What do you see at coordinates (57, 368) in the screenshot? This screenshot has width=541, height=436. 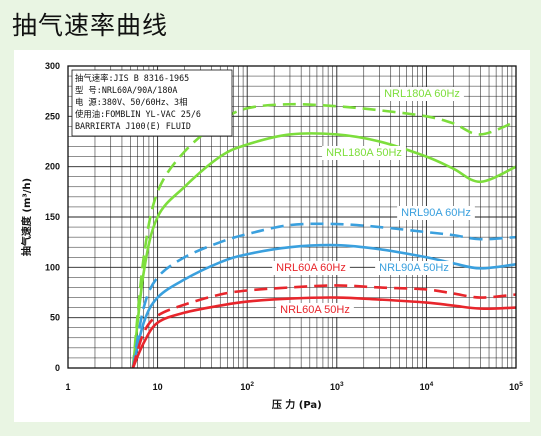 I see `y-tick-label: 0` at bounding box center [57, 368].